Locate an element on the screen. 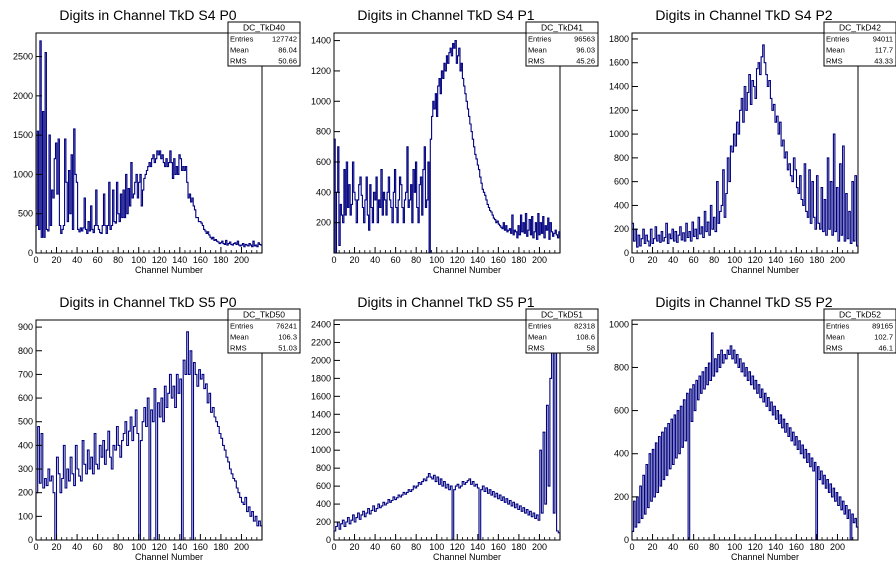 The image size is (896, 574). stats-box: DC_TkD42 Entries 94011 Mean 117.7 RMS 43.33 is located at coordinates (859, 44).